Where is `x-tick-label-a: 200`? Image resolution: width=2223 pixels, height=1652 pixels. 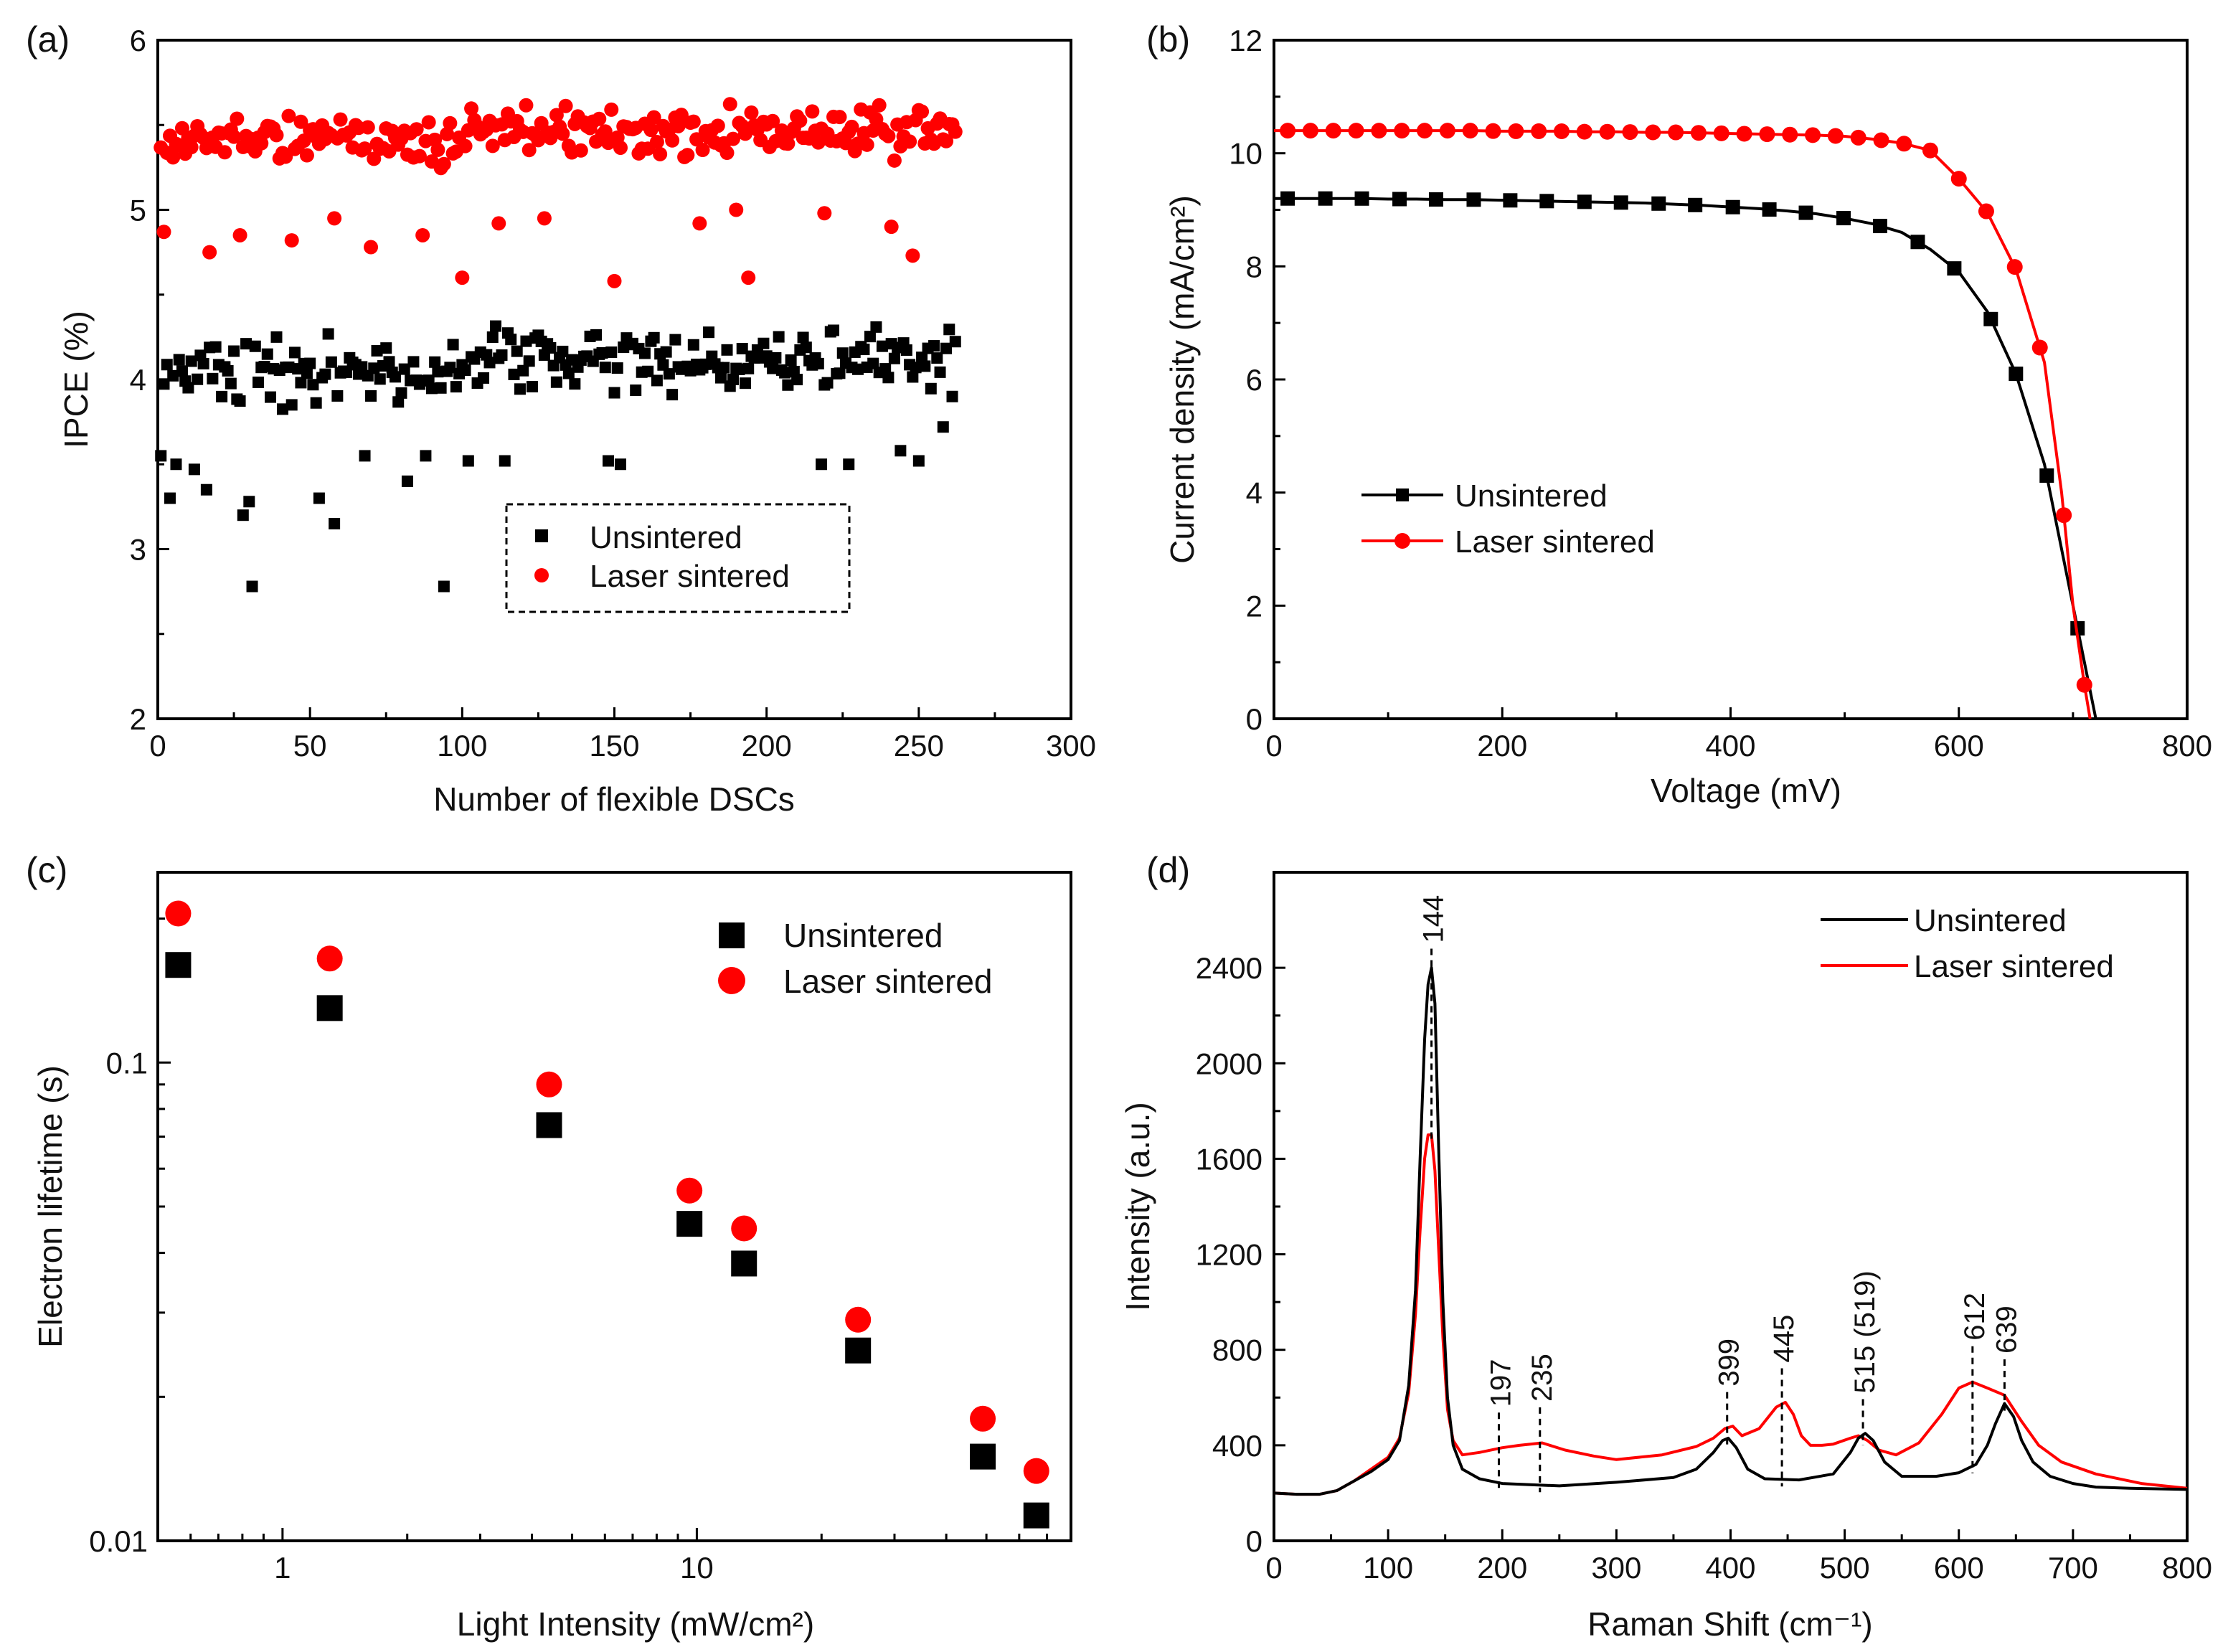
x-tick-label-a: 200 is located at coordinates (767, 746).